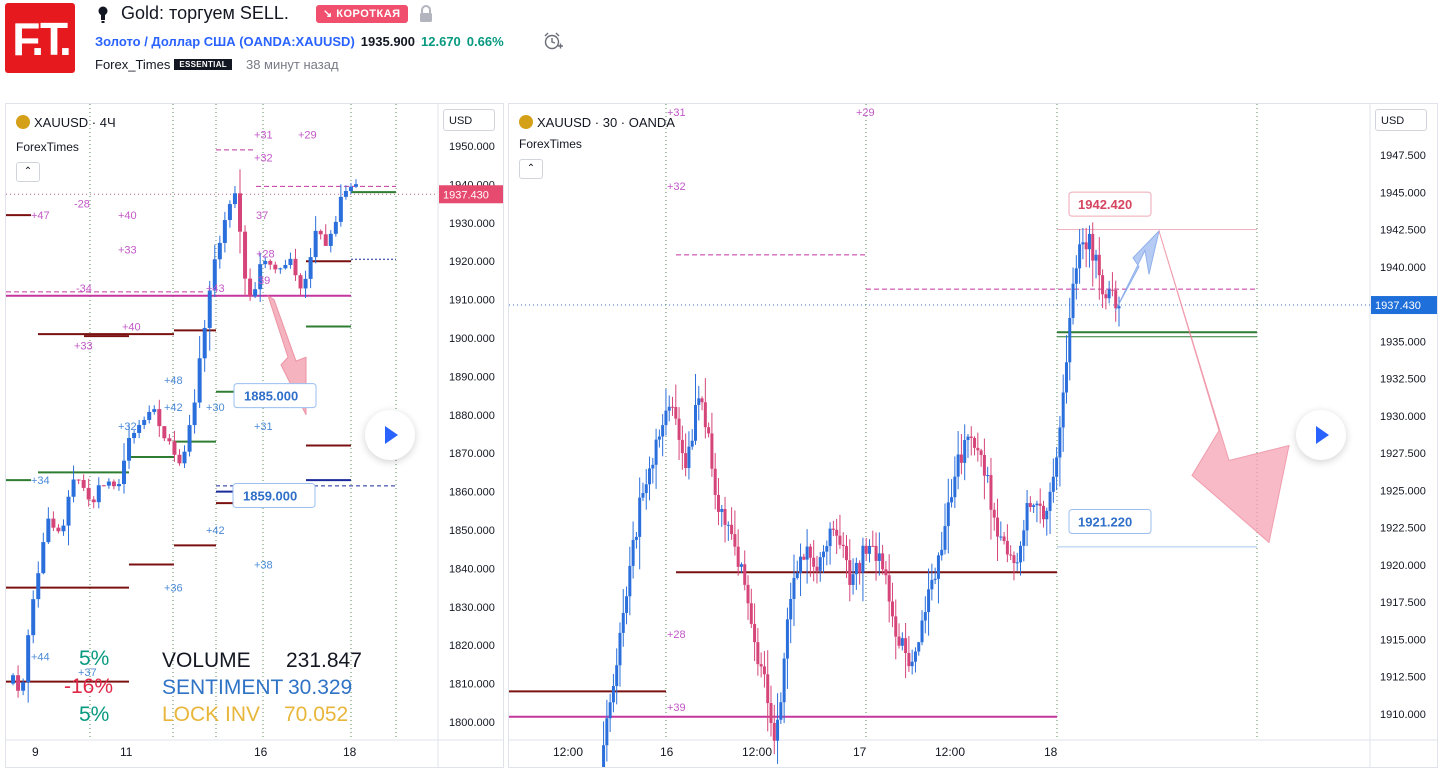  What do you see at coordinates (47, 147) in the screenshot?
I see `left-indicator-label: ForexTimes` at bounding box center [47, 147].